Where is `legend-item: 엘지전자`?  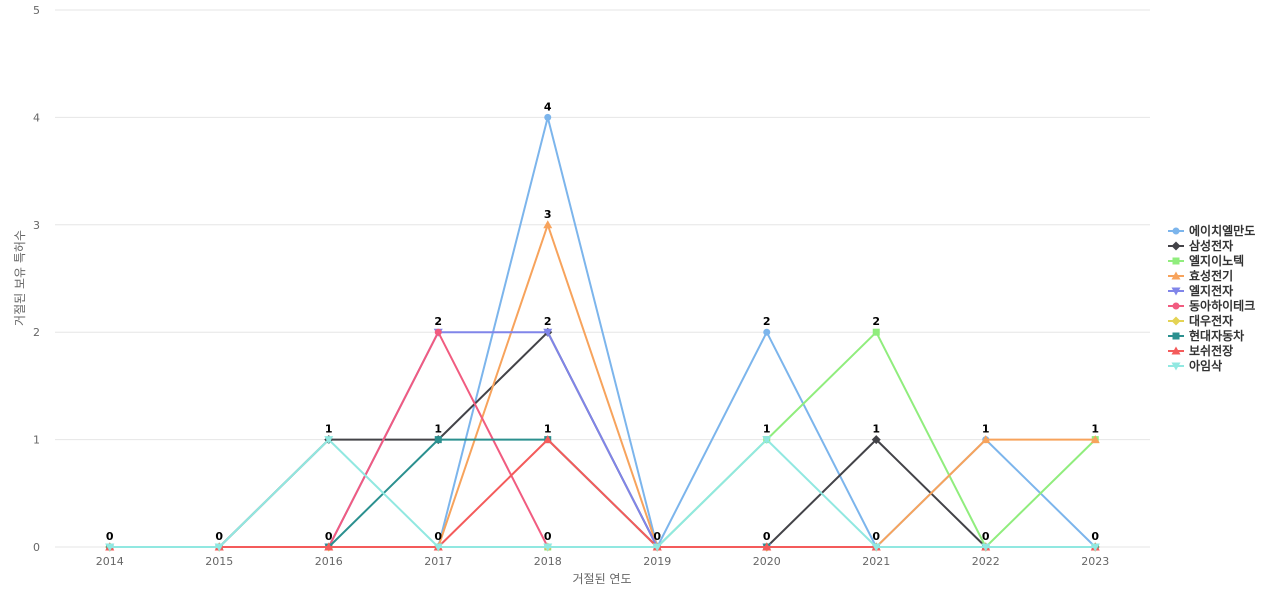 legend-item: 엘지전자 is located at coordinates (1211, 290).